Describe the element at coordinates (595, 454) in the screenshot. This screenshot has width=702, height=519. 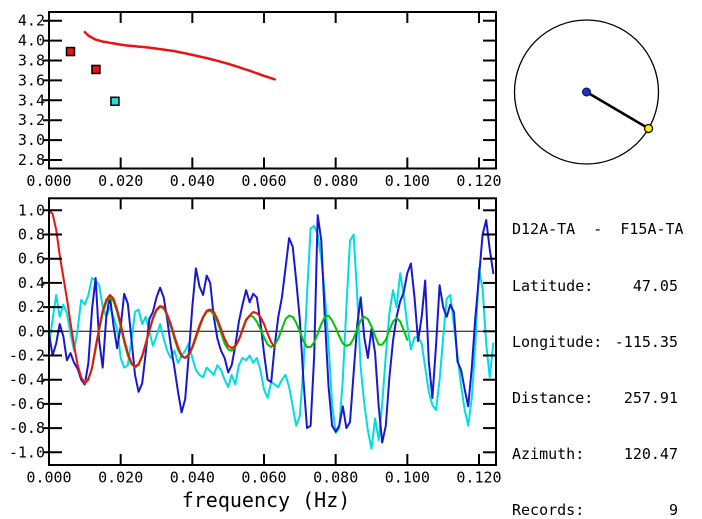
I see `azimuth-row: Azimuth: 120.47` at that location.